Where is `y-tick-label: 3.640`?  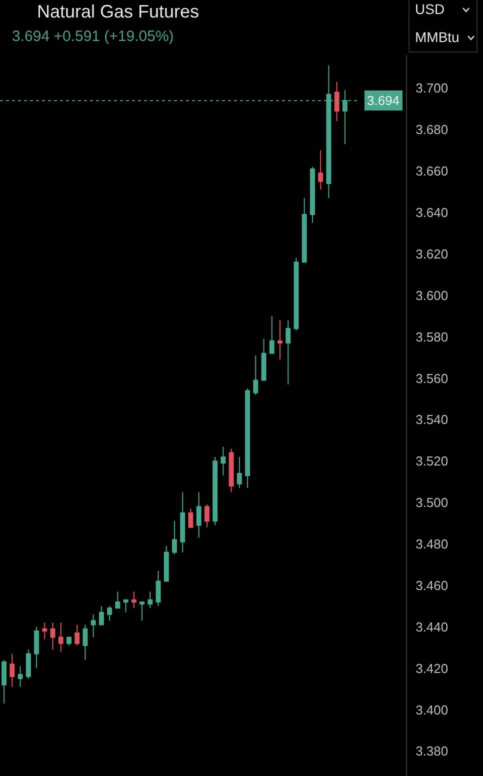 y-tick-label: 3.640 is located at coordinates (432, 212).